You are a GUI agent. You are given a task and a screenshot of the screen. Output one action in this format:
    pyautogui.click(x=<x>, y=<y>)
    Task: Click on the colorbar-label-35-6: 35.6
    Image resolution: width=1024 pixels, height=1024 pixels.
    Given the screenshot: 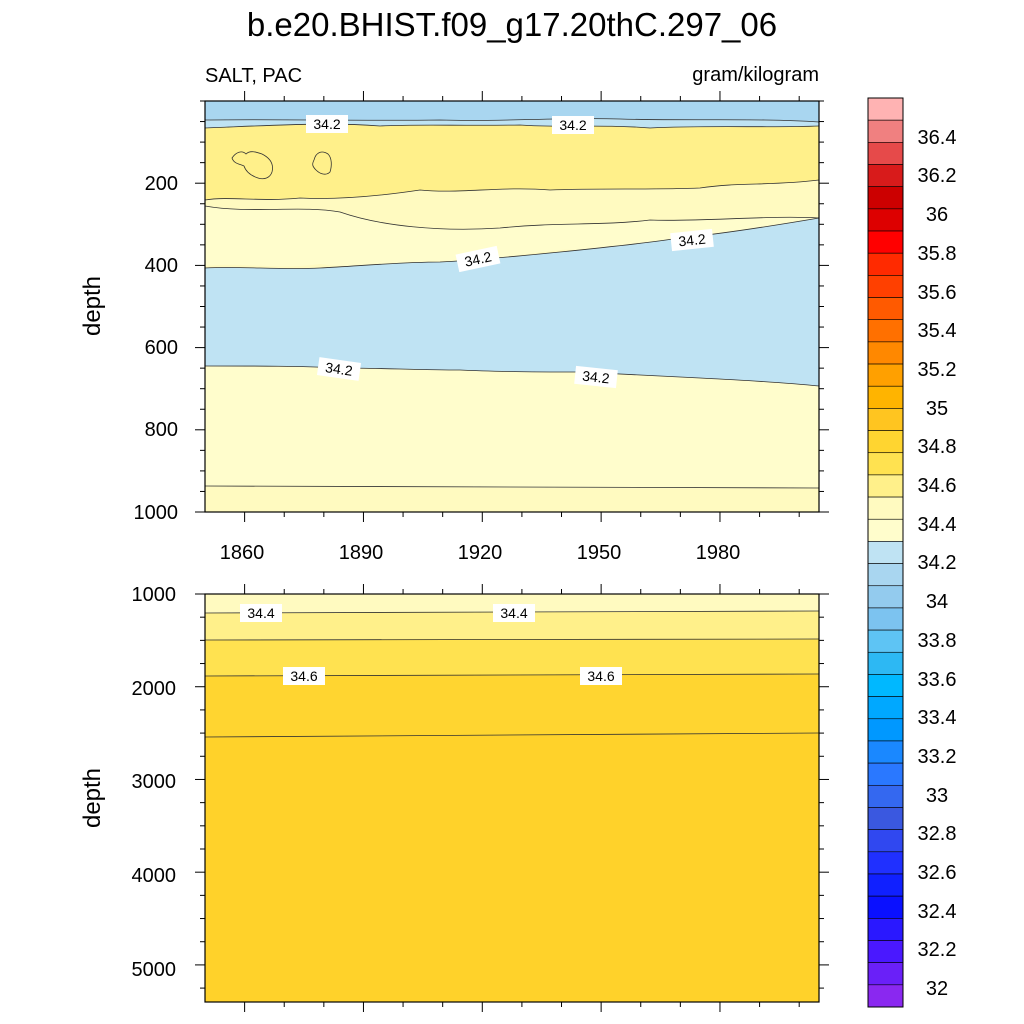 What is the action you would take?
    pyautogui.click(x=937, y=293)
    